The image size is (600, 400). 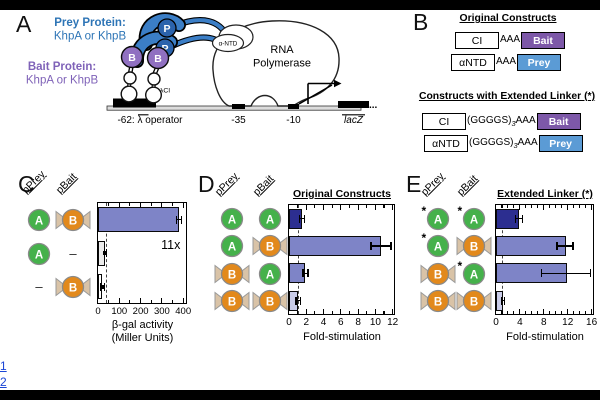 I want to click on prey-protein-title: Prey Protein:, so click(x=90, y=23).